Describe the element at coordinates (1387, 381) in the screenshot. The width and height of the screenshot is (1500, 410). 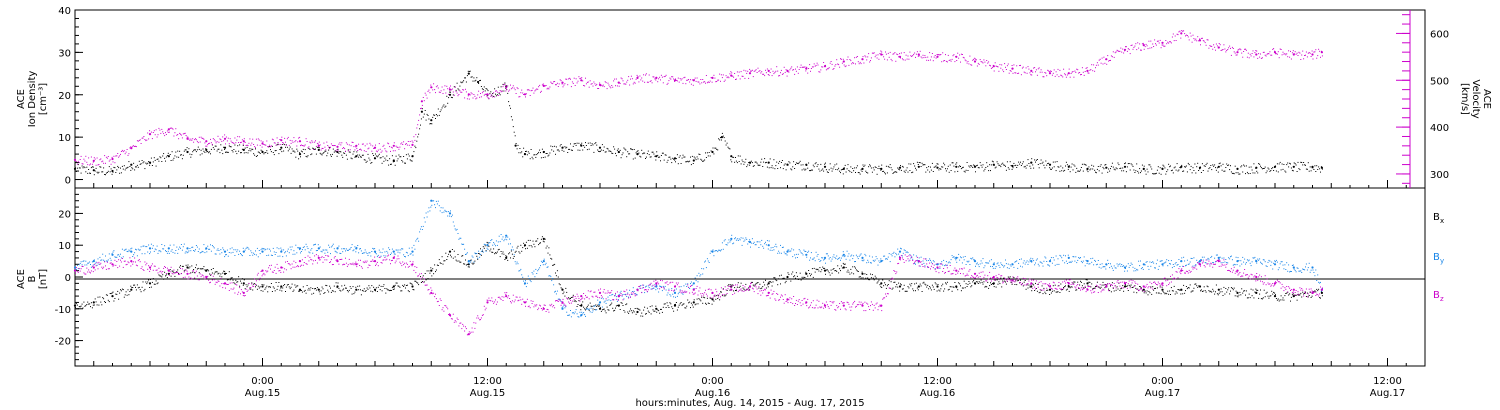
I see `x-tick-label-time: 12:00` at that location.